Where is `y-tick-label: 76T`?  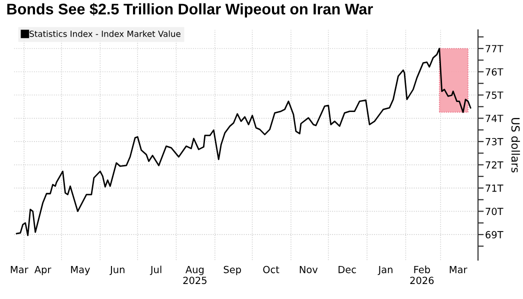
y-tick-label: 76T is located at coordinates (495, 72).